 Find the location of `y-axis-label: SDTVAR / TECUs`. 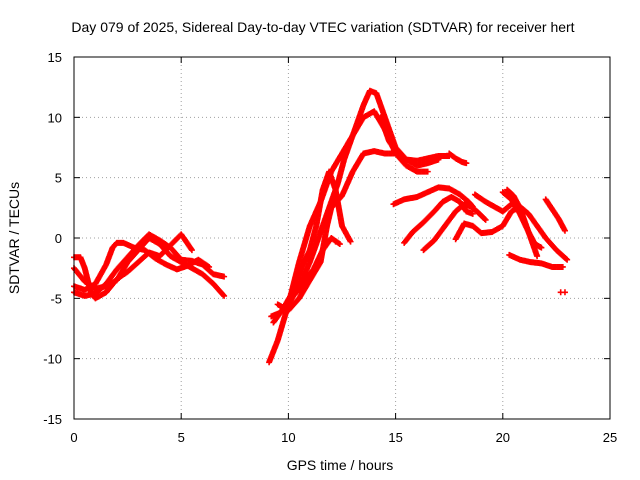

y-axis-label: SDTVAR / TECUs is located at coordinates (14, 238).